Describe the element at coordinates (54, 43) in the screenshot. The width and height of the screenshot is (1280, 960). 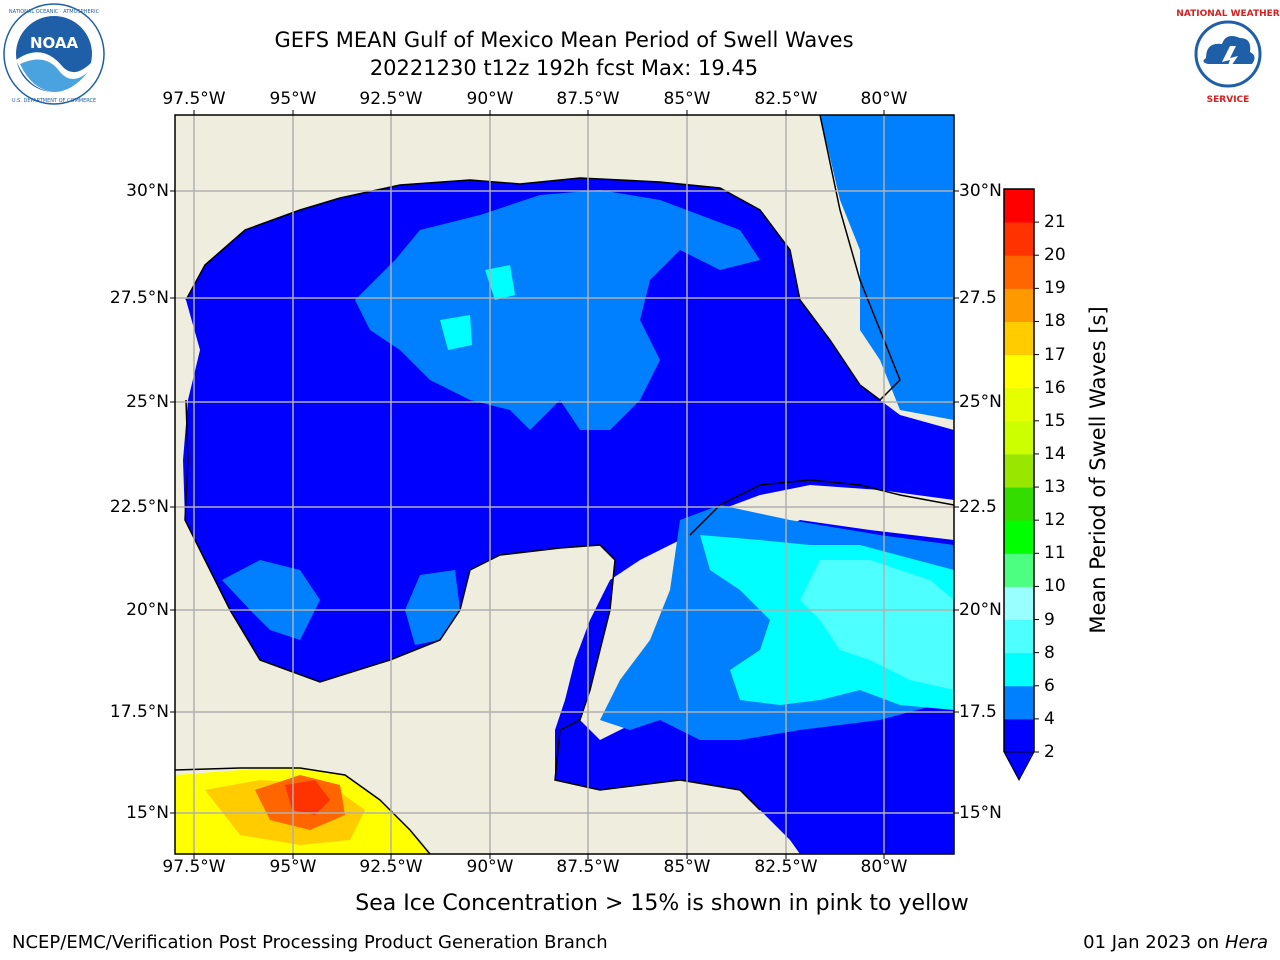
I see `svg-text: NOAA` at that location.